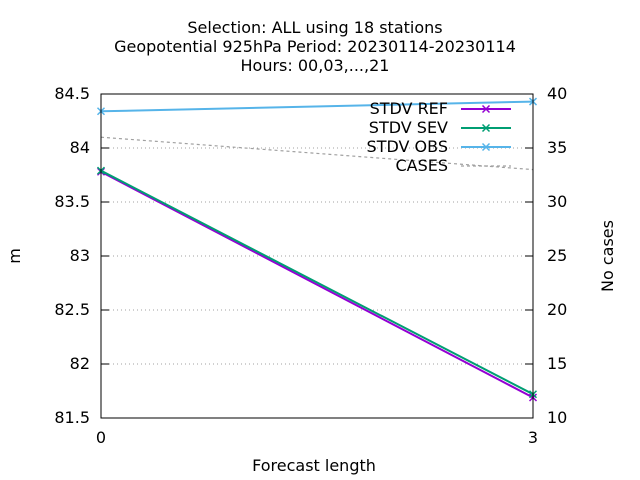  Describe the element at coordinates (409, 108) in the screenshot. I see `legend-label-stdv-ref: STDV REF` at that location.